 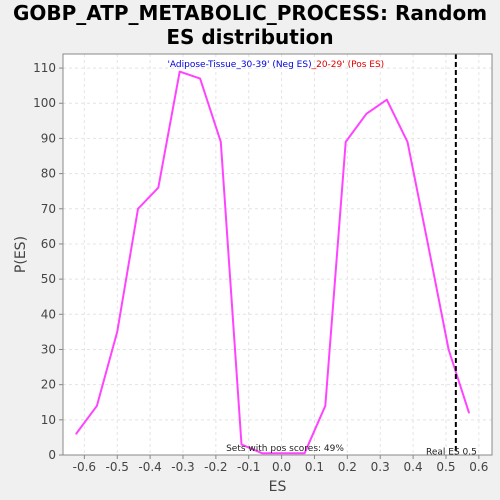 What do you see at coordinates (48, 385) in the screenshot?
I see `y-tick-label: 20` at bounding box center [48, 385].